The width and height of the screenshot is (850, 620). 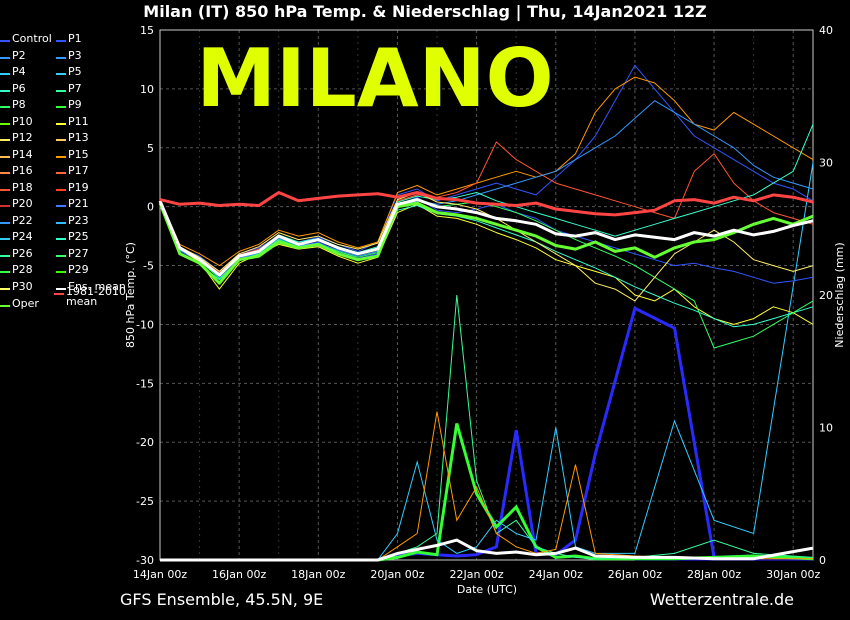 I want to click on legend-entry: P17, so click(x=72, y=172).